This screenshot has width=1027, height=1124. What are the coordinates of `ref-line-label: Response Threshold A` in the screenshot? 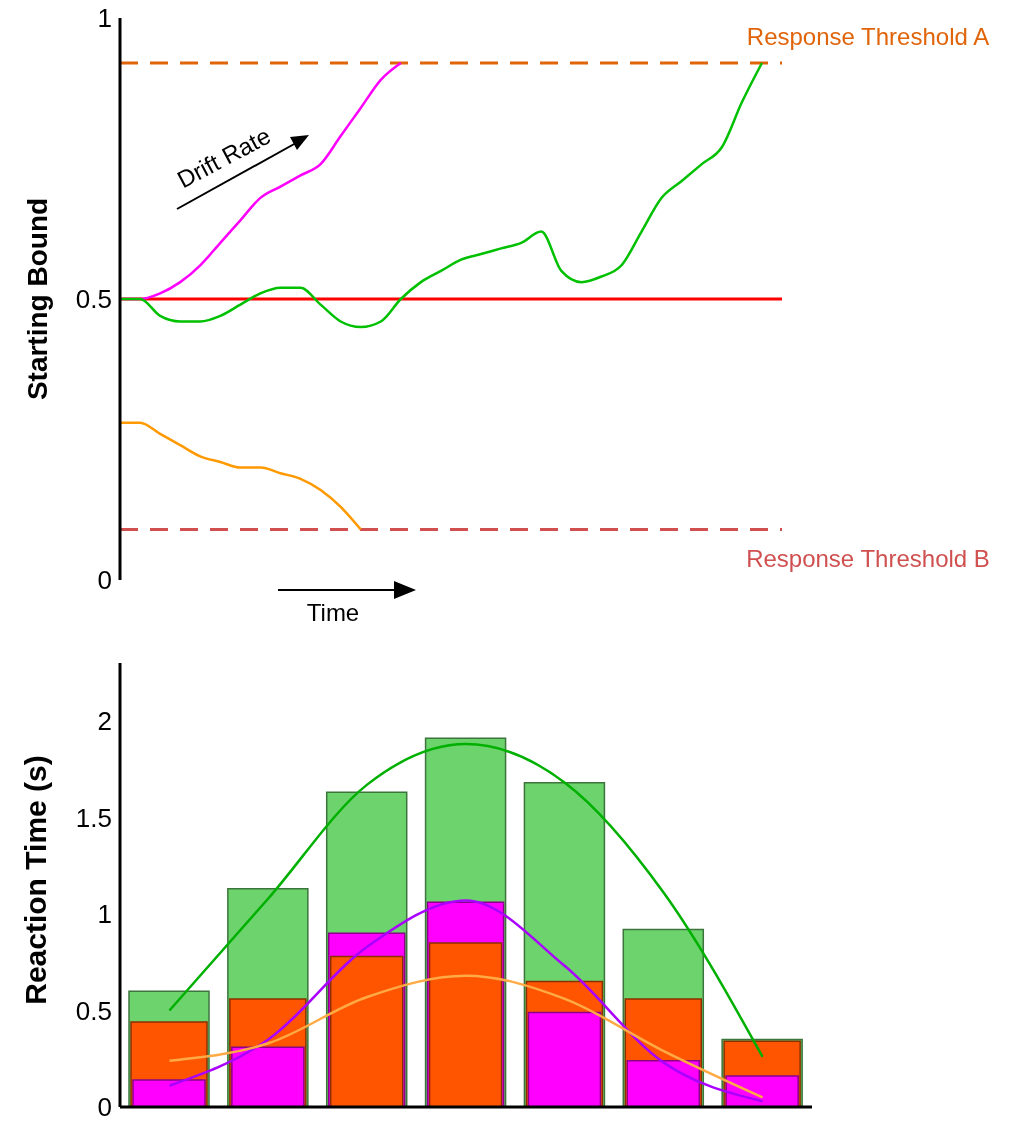 It's located at (868, 36).